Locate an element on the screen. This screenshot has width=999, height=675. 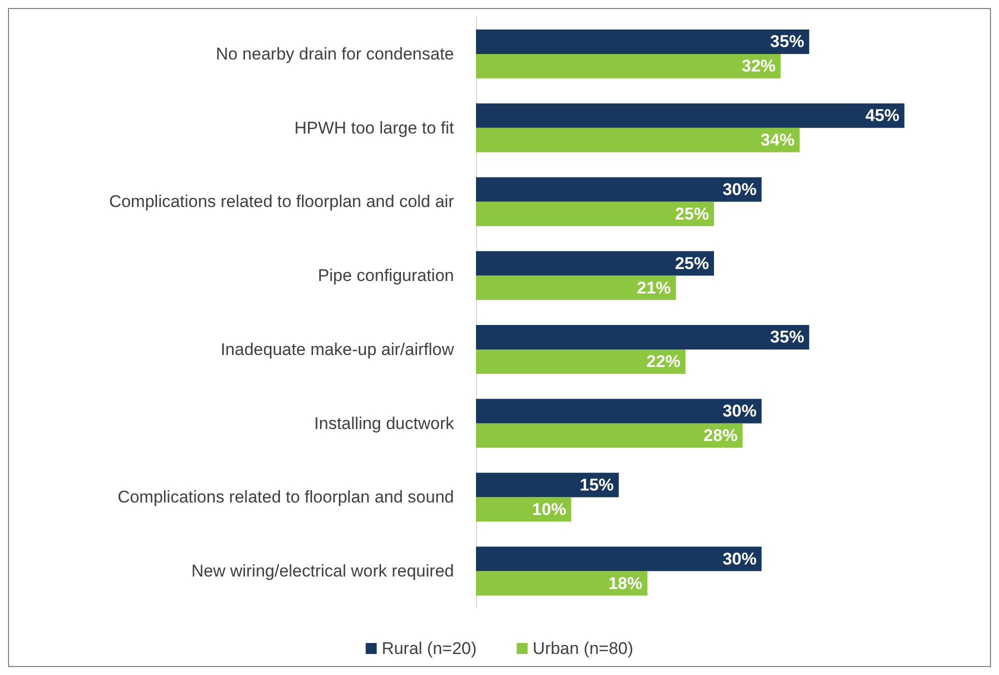
data-label: 32% is located at coordinates (759, 66).